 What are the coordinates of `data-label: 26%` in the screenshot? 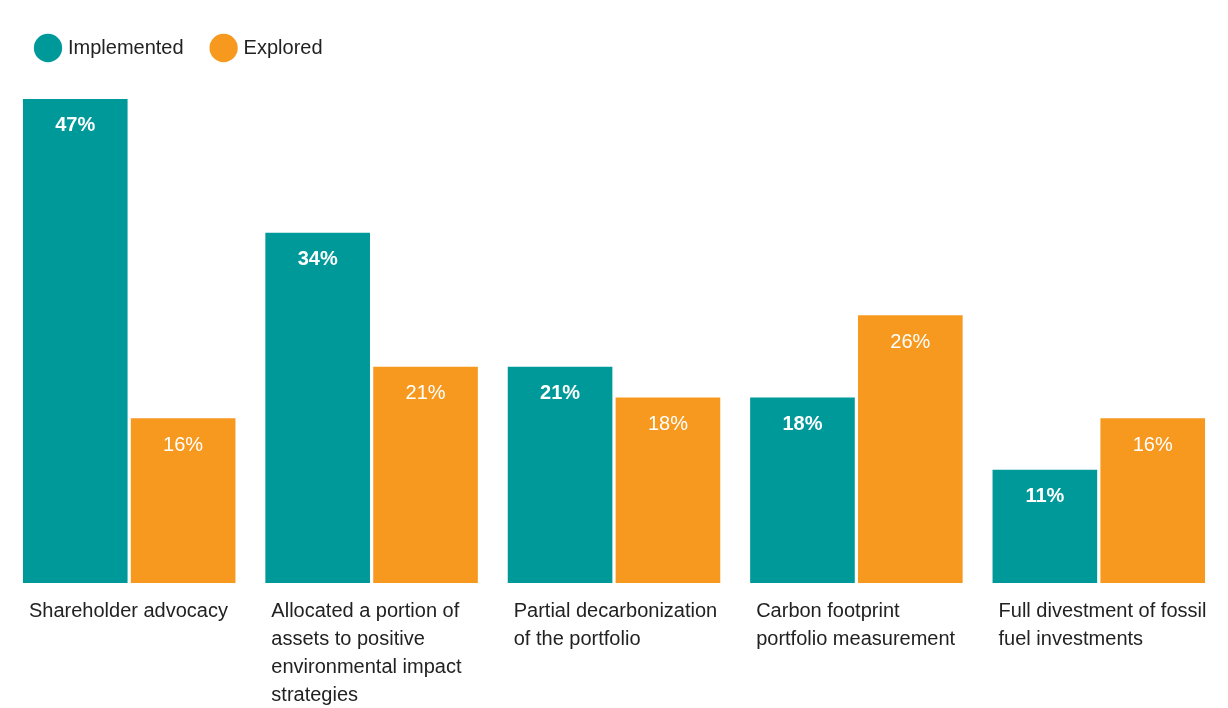 It's located at (910, 340).